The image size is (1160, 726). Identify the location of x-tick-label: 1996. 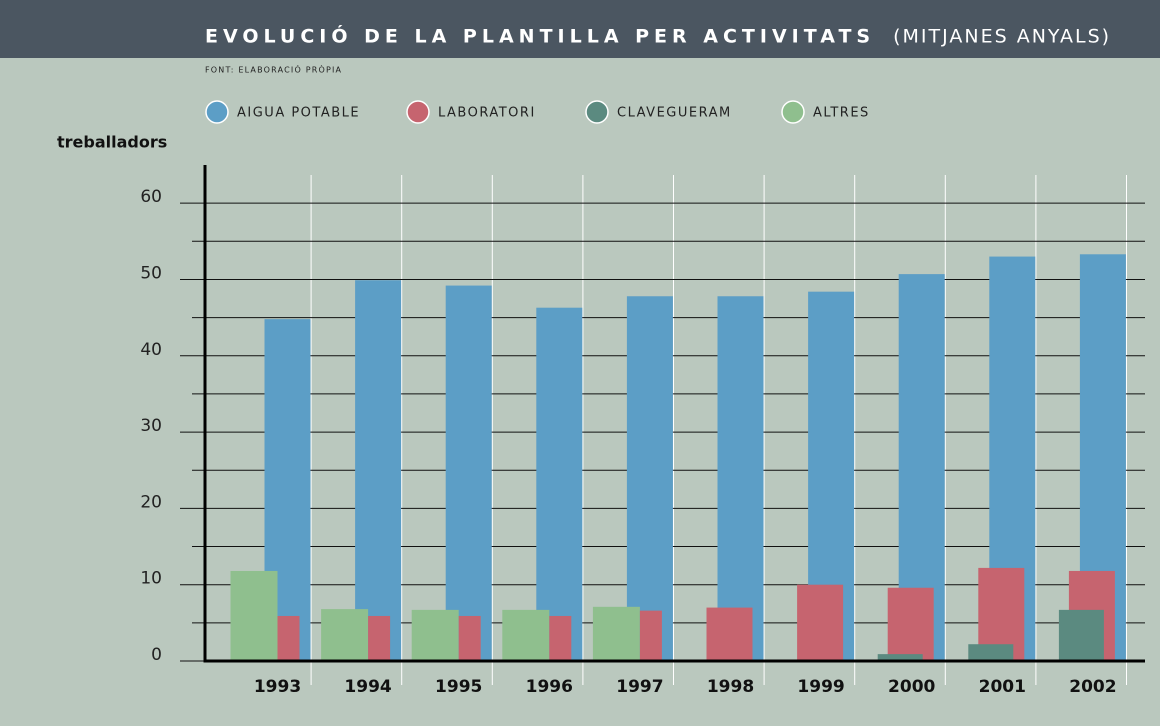
(549, 687).